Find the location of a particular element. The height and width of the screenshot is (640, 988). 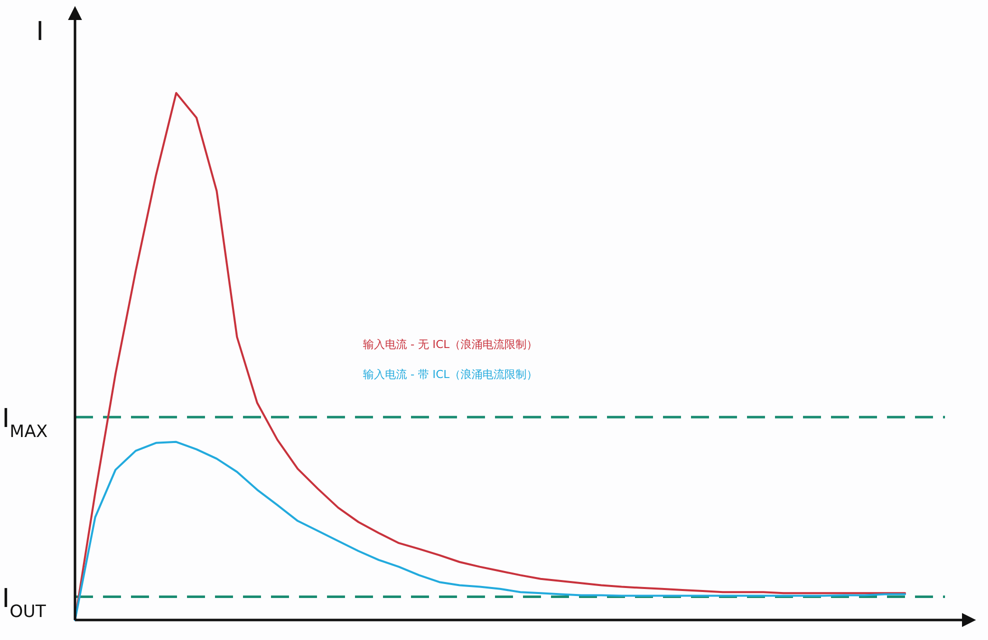

ref-line-label: I$_{OUT}$ is located at coordinates (24, 603).